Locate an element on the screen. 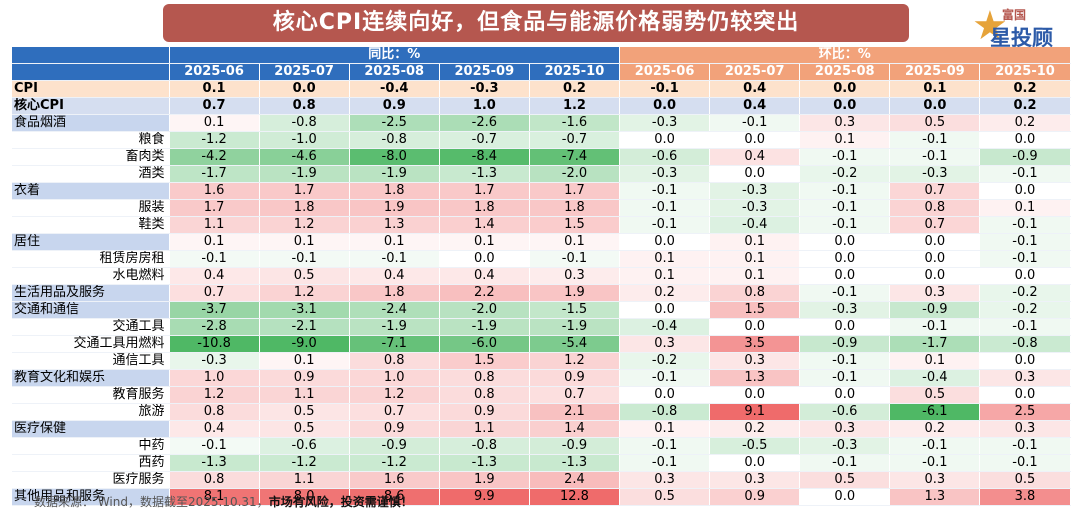 The height and width of the screenshot is (513, 1080). value-cell-yoy: -0.6 is located at coordinates (304, 446).